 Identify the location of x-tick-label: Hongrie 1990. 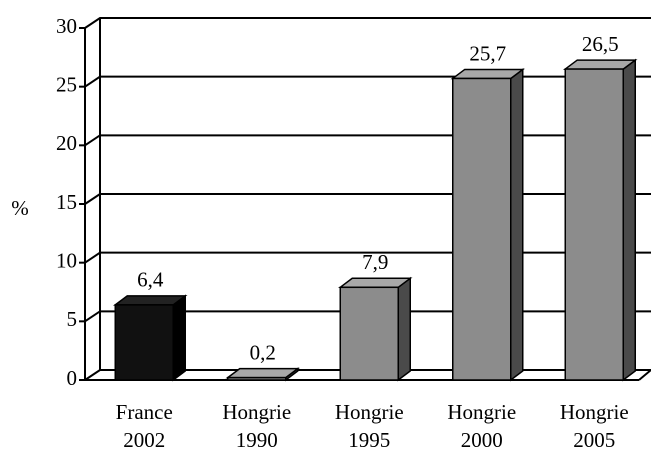
(257, 426).